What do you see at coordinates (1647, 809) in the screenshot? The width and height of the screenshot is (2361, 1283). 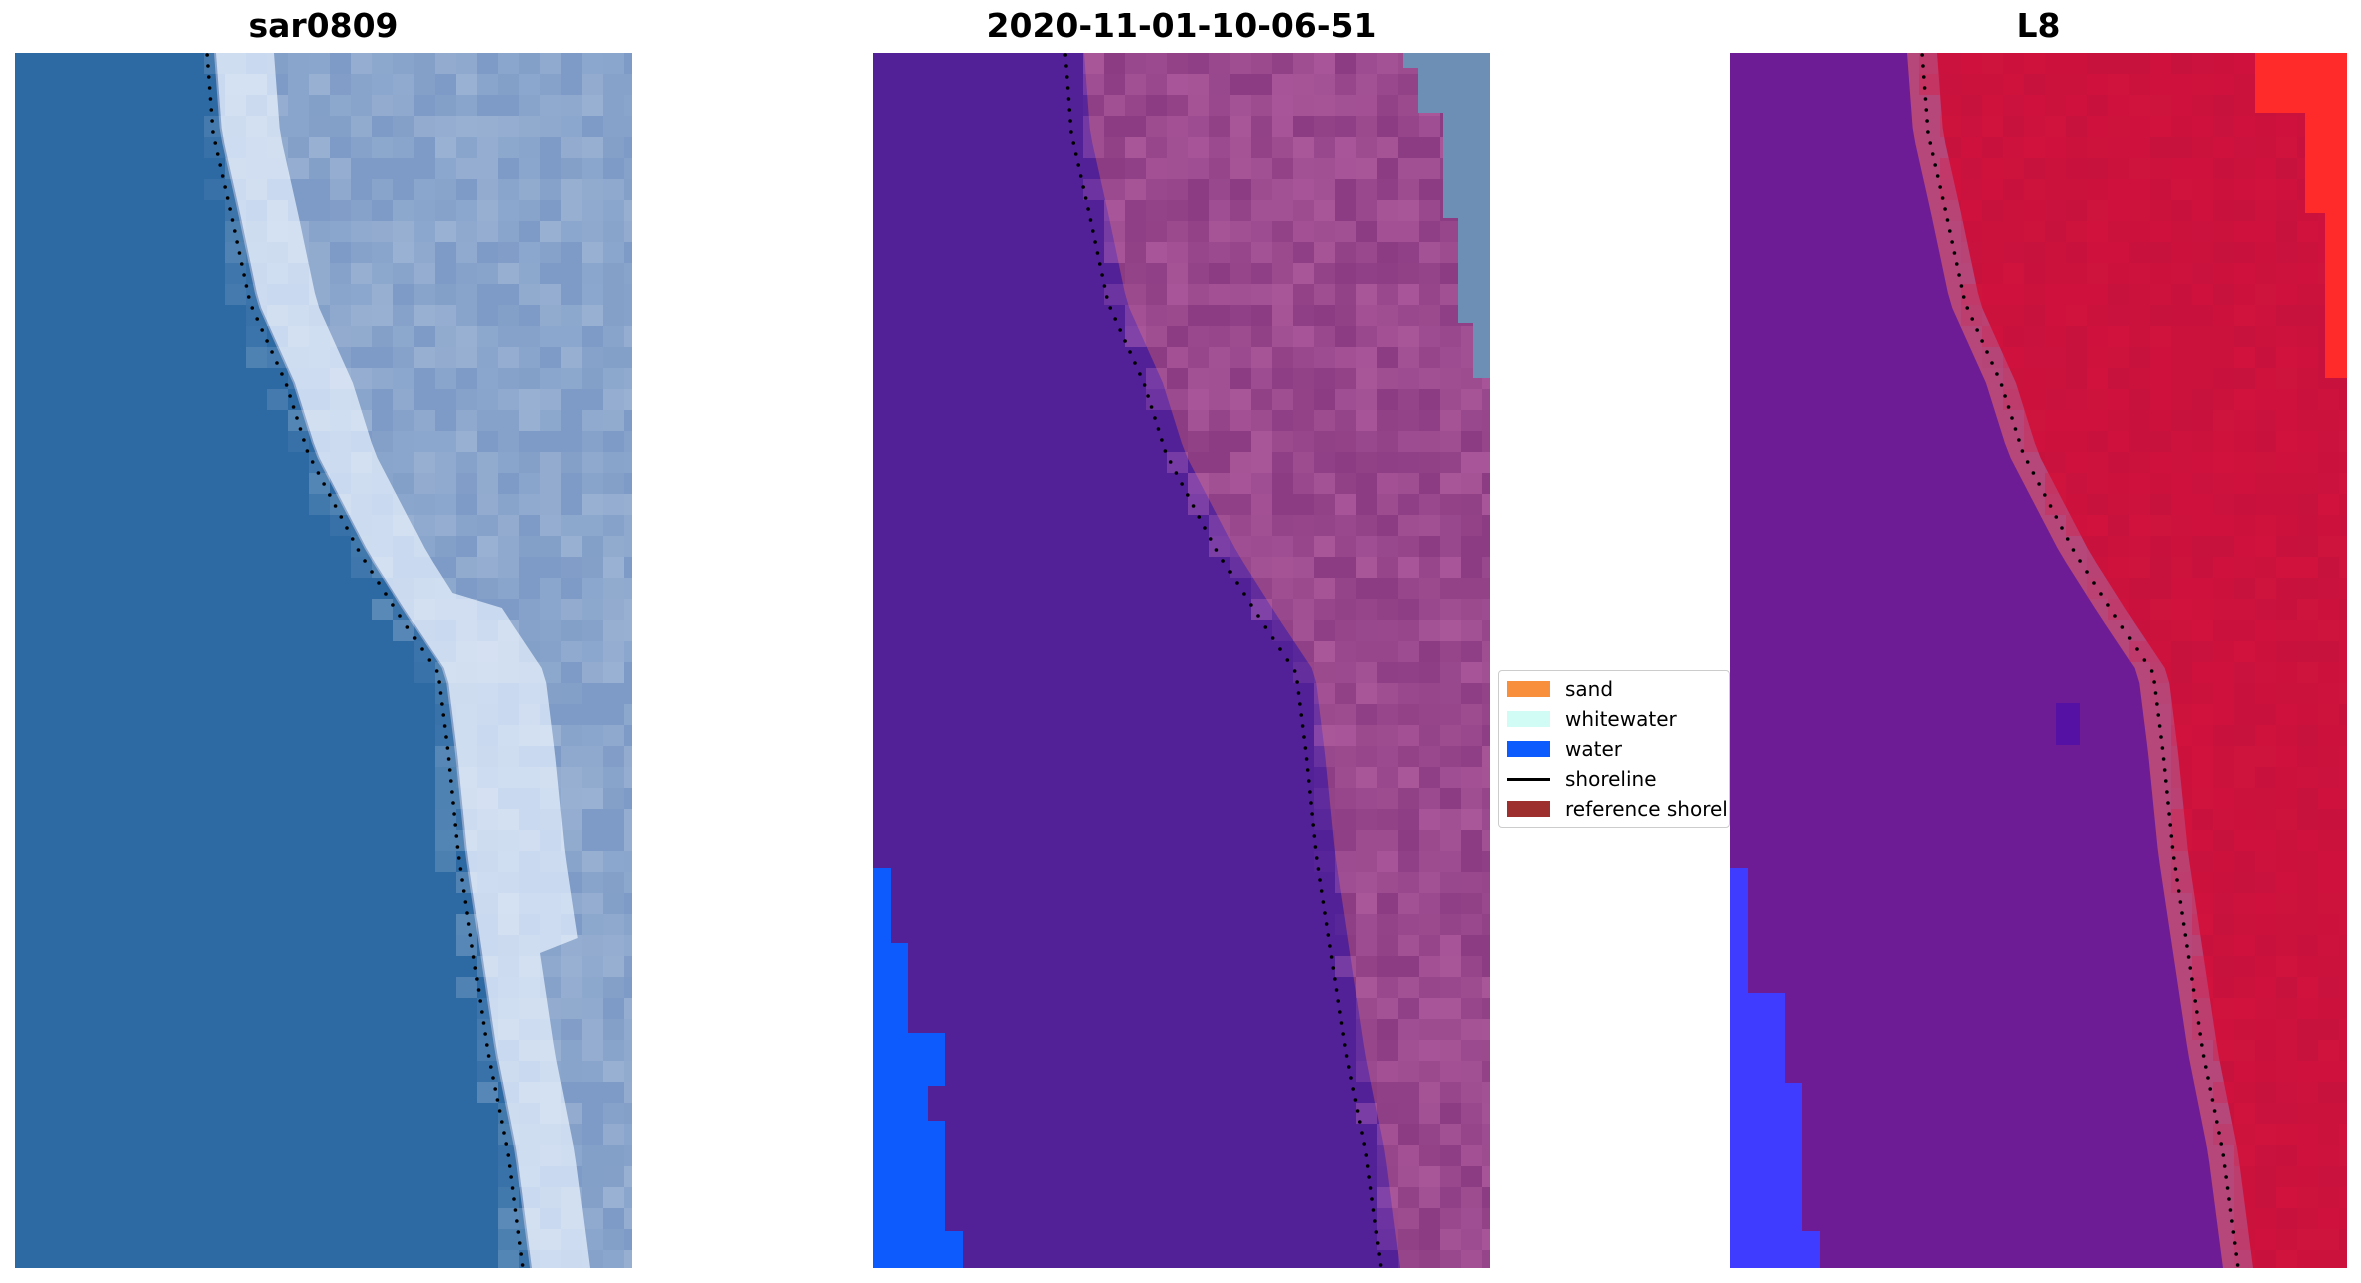 I see `legend-label-reference-shoreline: reference shoreline` at bounding box center [1647, 809].